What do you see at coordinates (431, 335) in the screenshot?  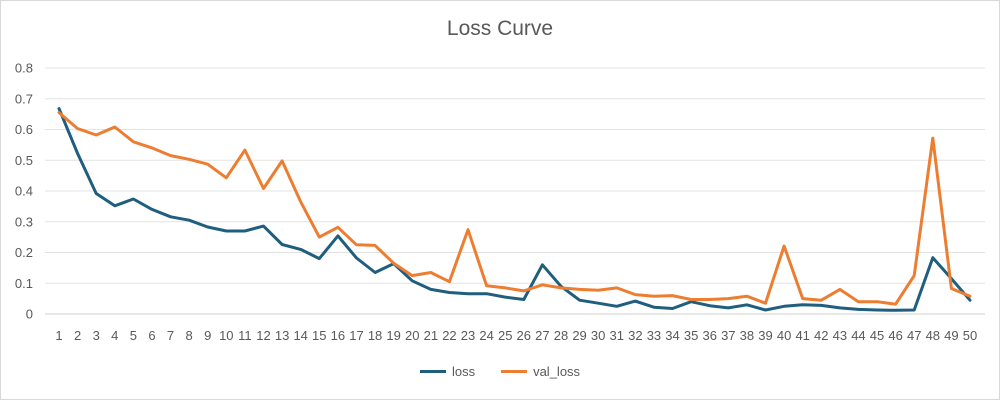 I see `x-tick-label: 21` at bounding box center [431, 335].